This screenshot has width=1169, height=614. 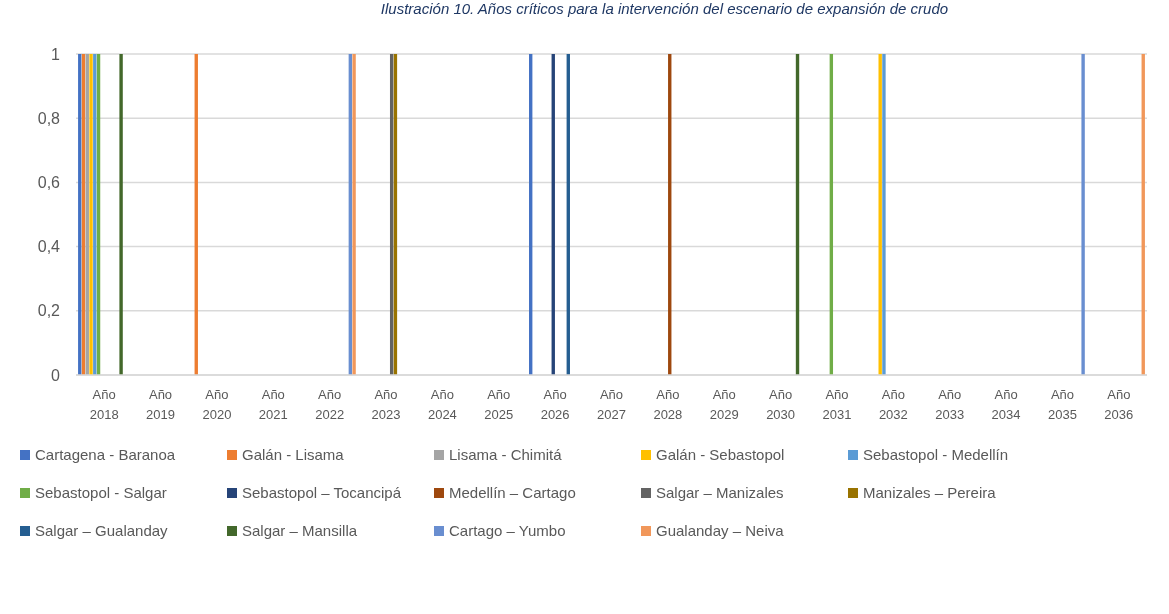 What do you see at coordinates (322, 493) in the screenshot?
I see `legend-label: Sebastopol – Tocancipá` at bounding box center [322, 493].